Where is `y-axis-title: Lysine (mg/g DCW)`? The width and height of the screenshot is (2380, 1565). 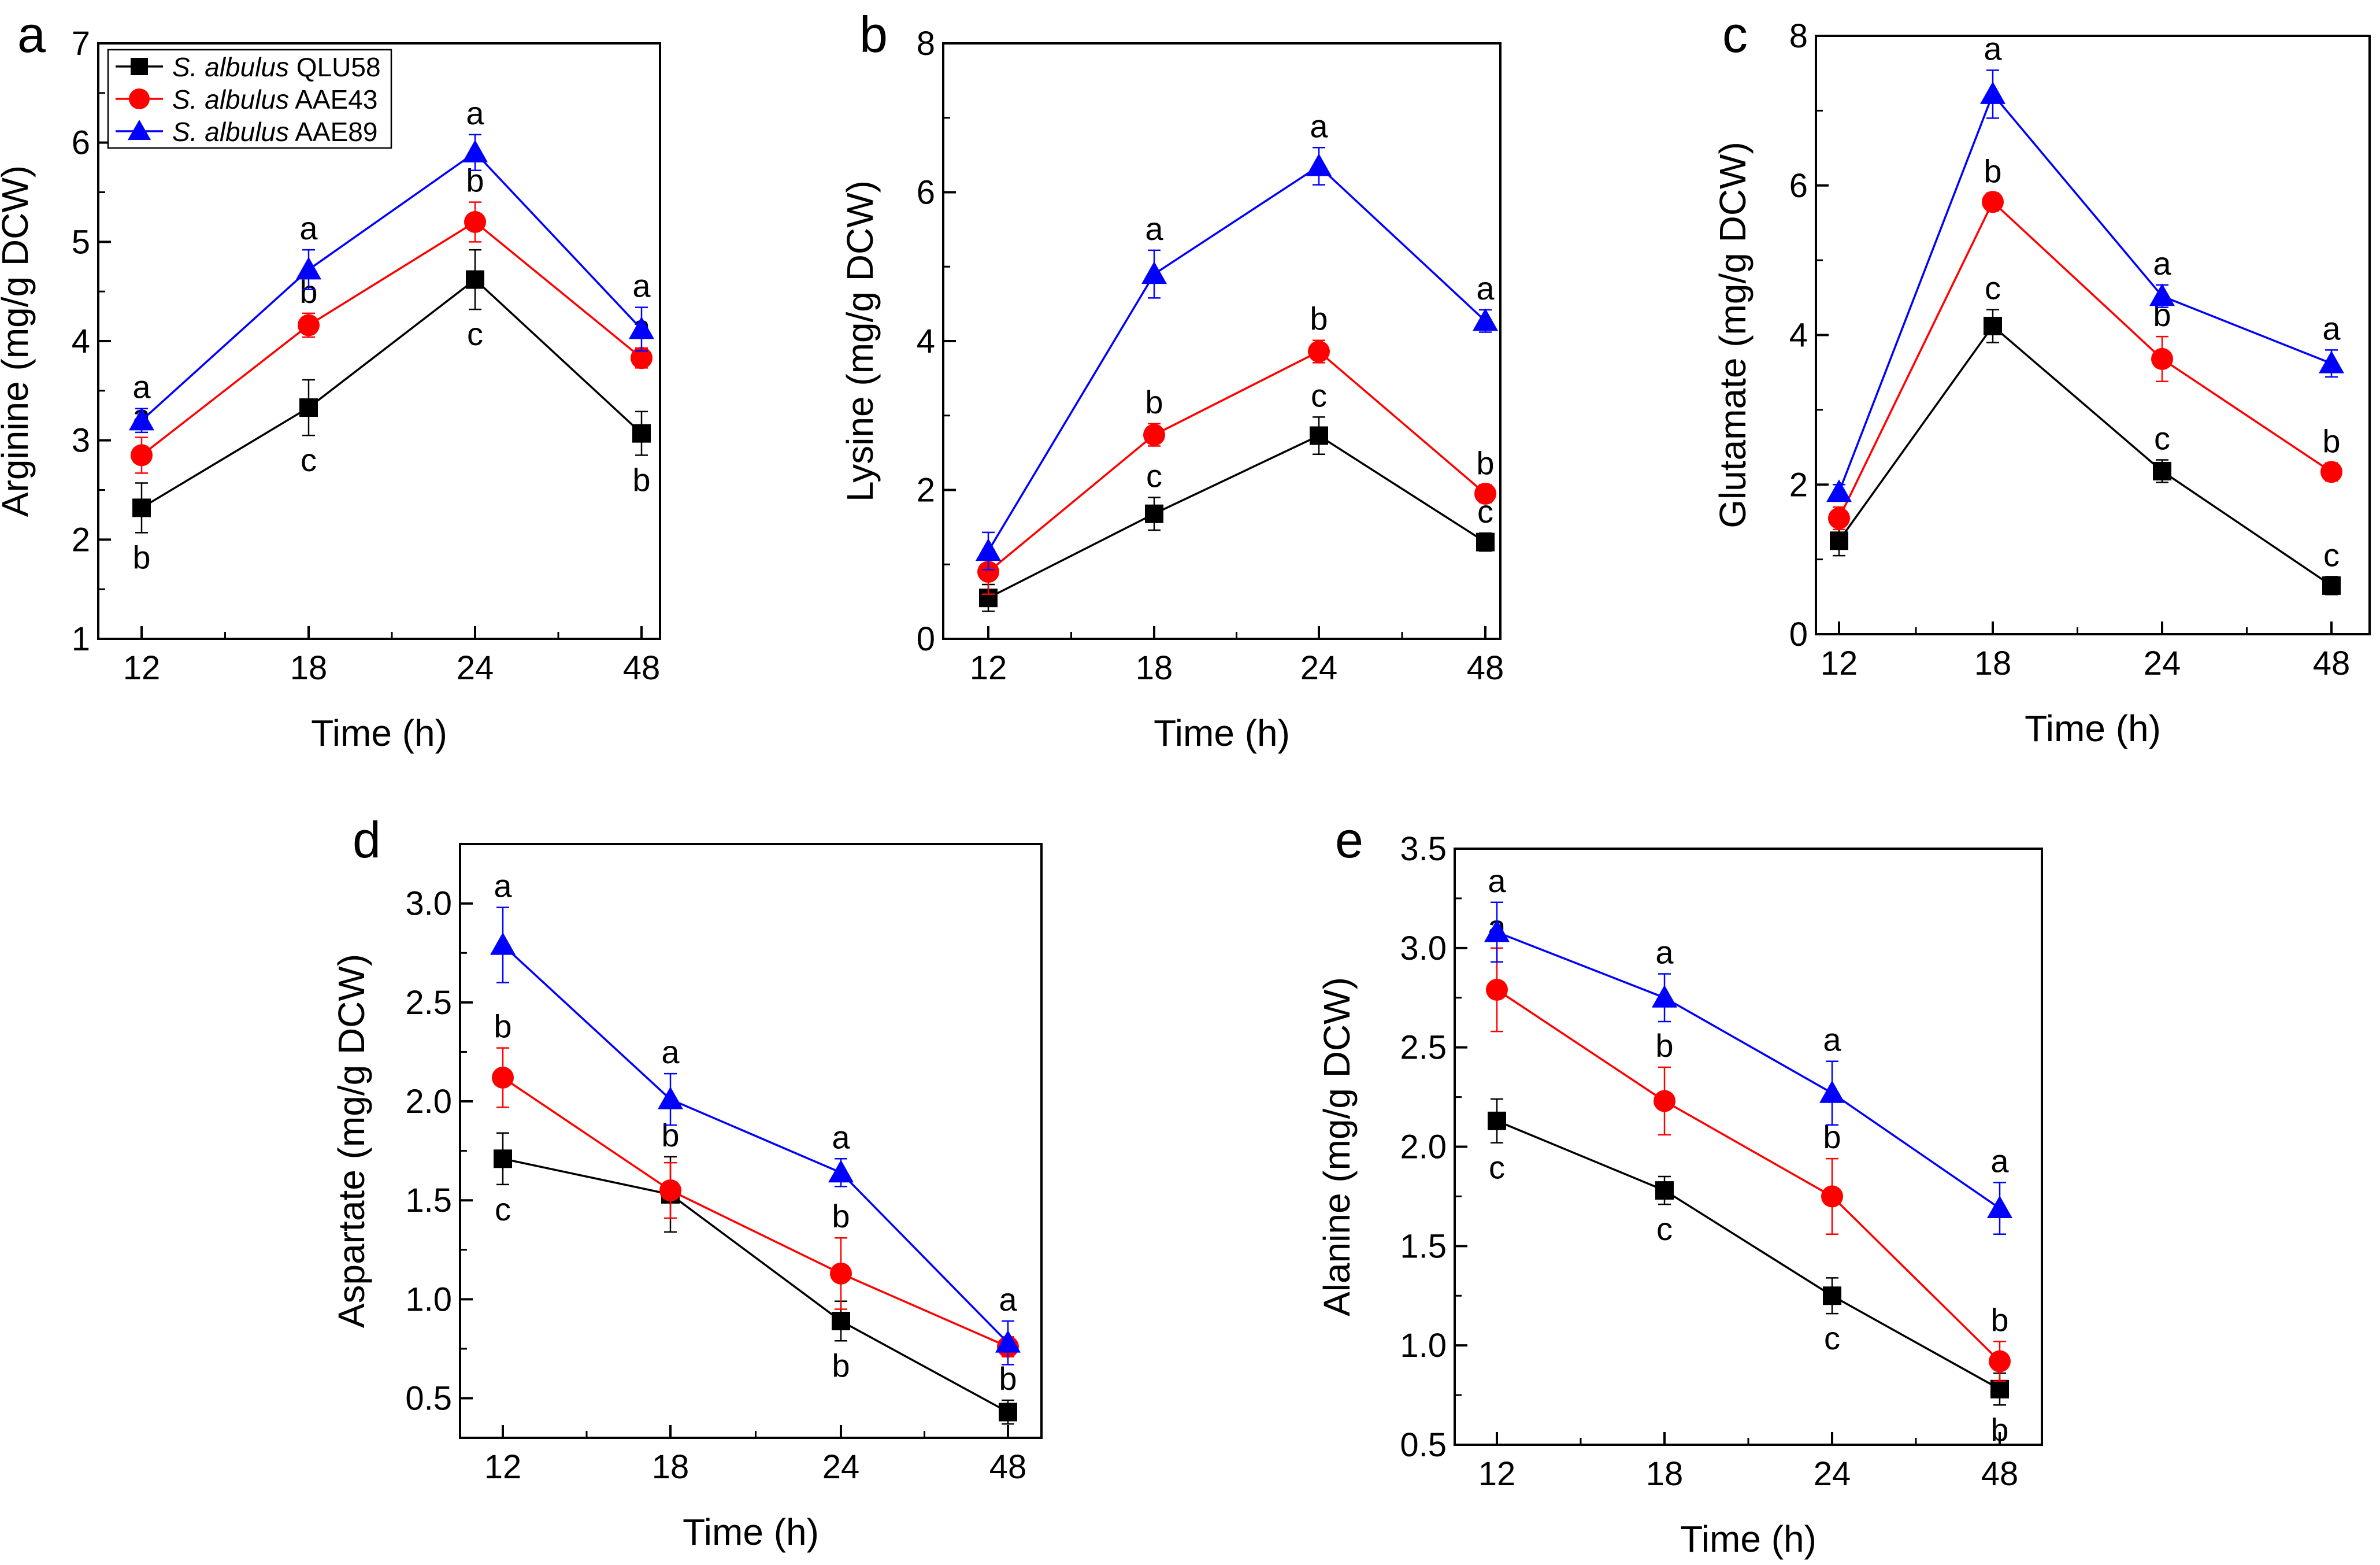
y-axis-title: Lysine (mg/g DCW) is located at coordinates (860, 341).